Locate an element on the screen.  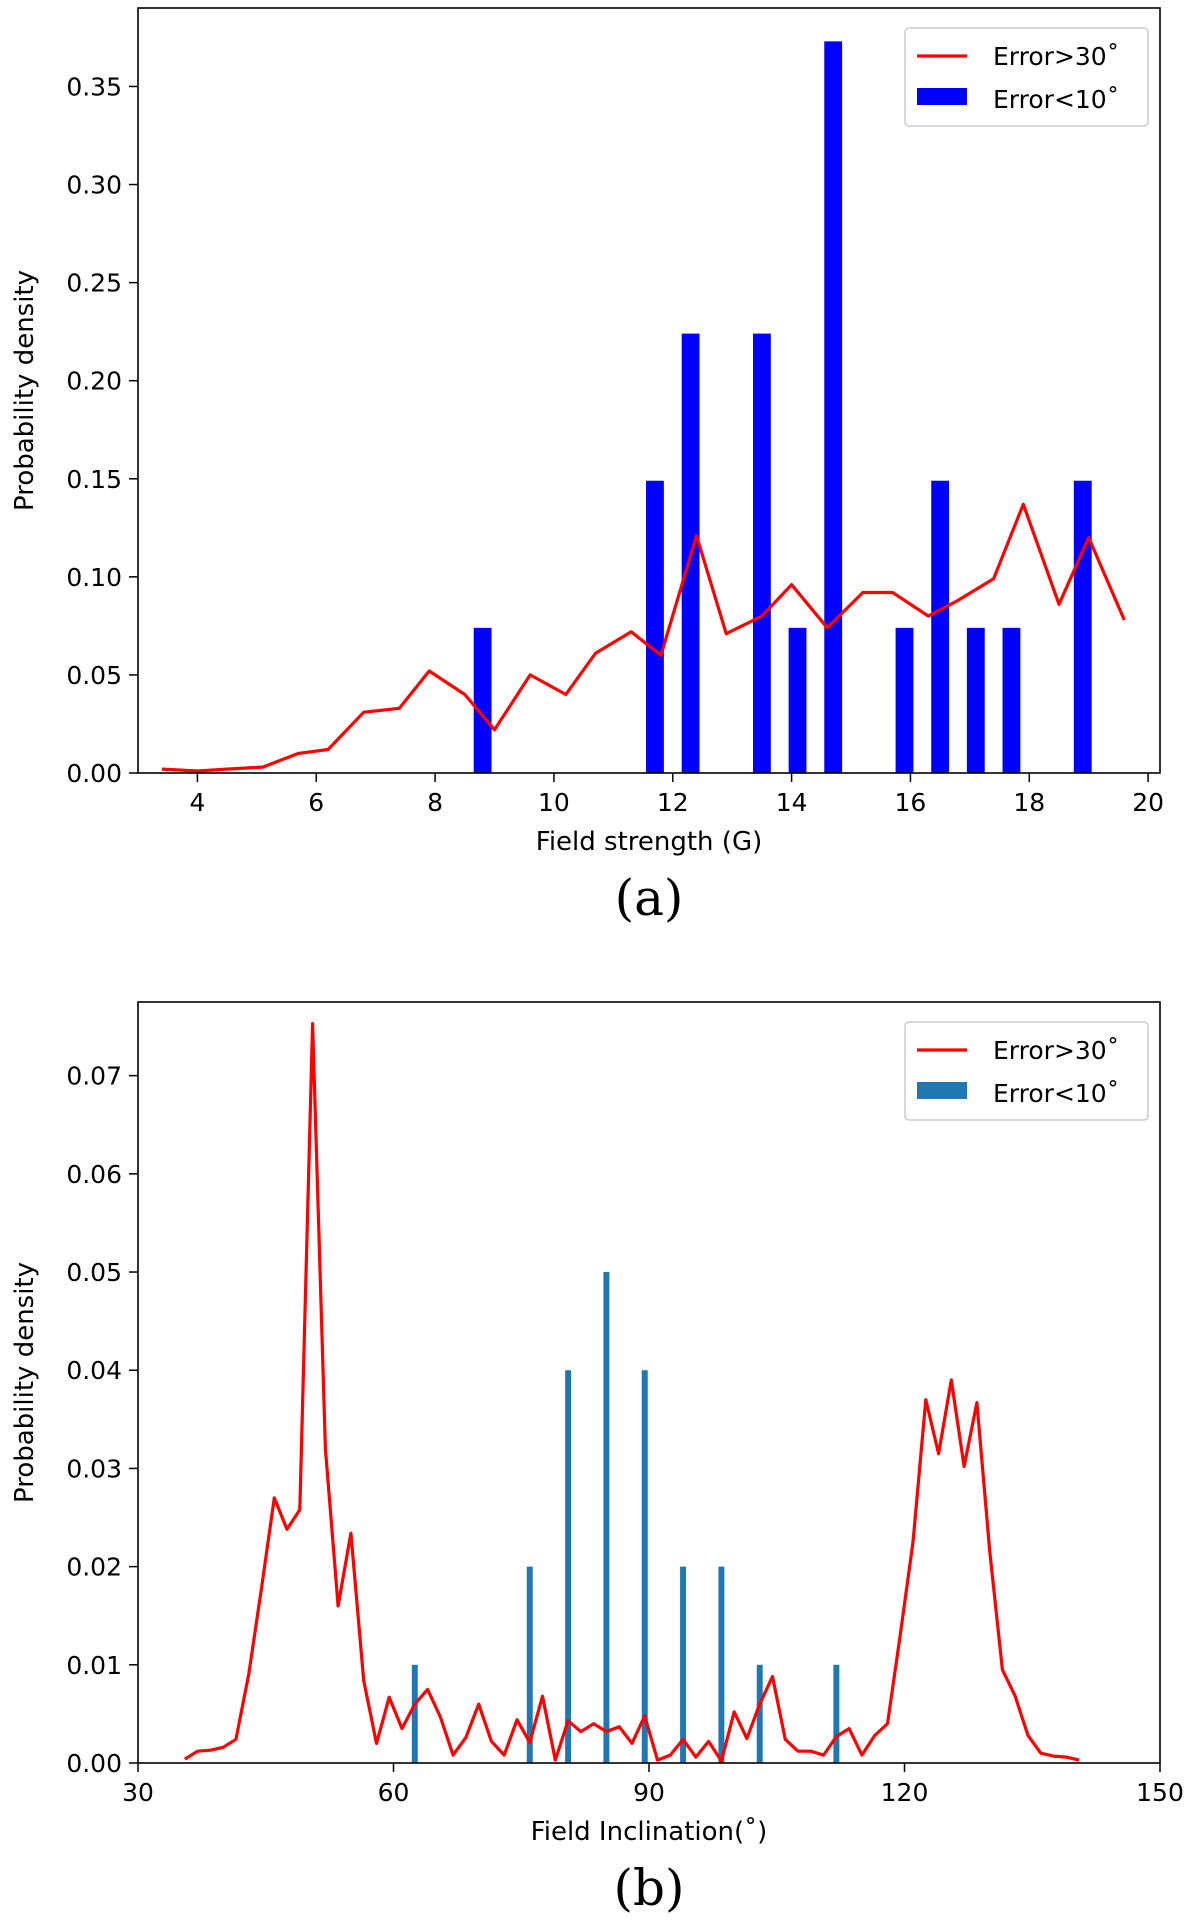
x-tick-label: 6 is located at coordinates (316, 802).